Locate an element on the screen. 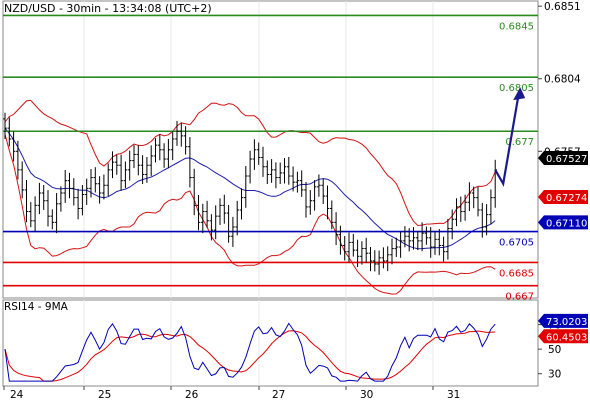 The image size is (590, 404). rsi-tag-box is located at coordinates (563, 320).